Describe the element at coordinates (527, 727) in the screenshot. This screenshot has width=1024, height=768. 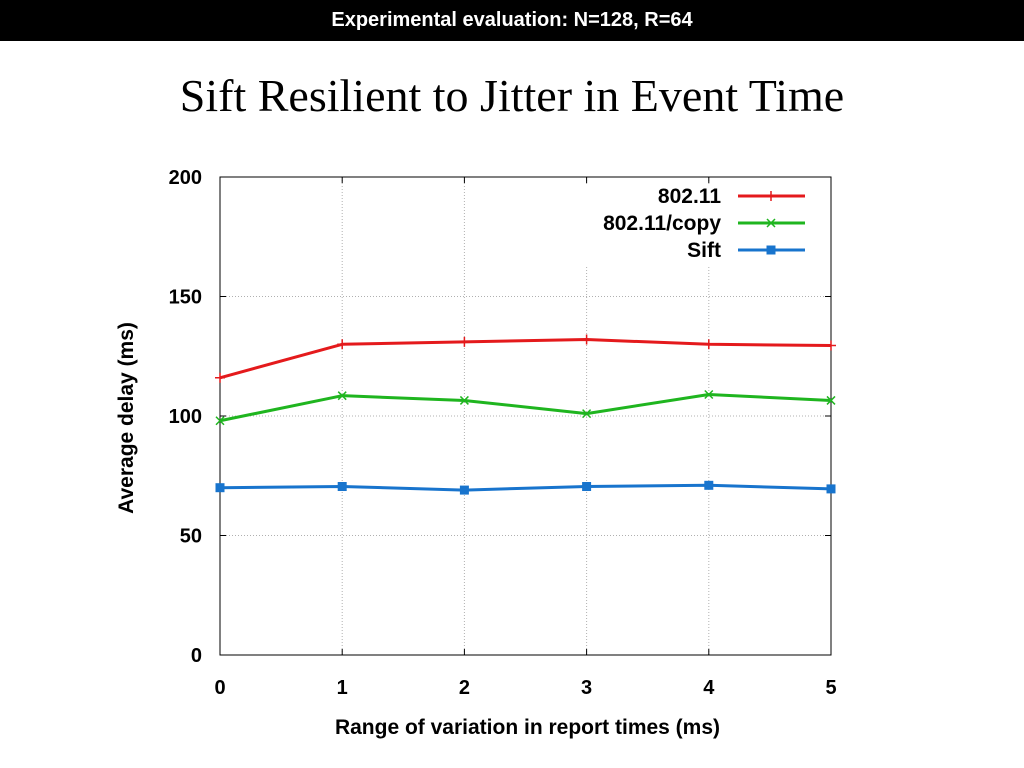
I see `x-axis-label: Range of variation in report times (ms)` at that location.